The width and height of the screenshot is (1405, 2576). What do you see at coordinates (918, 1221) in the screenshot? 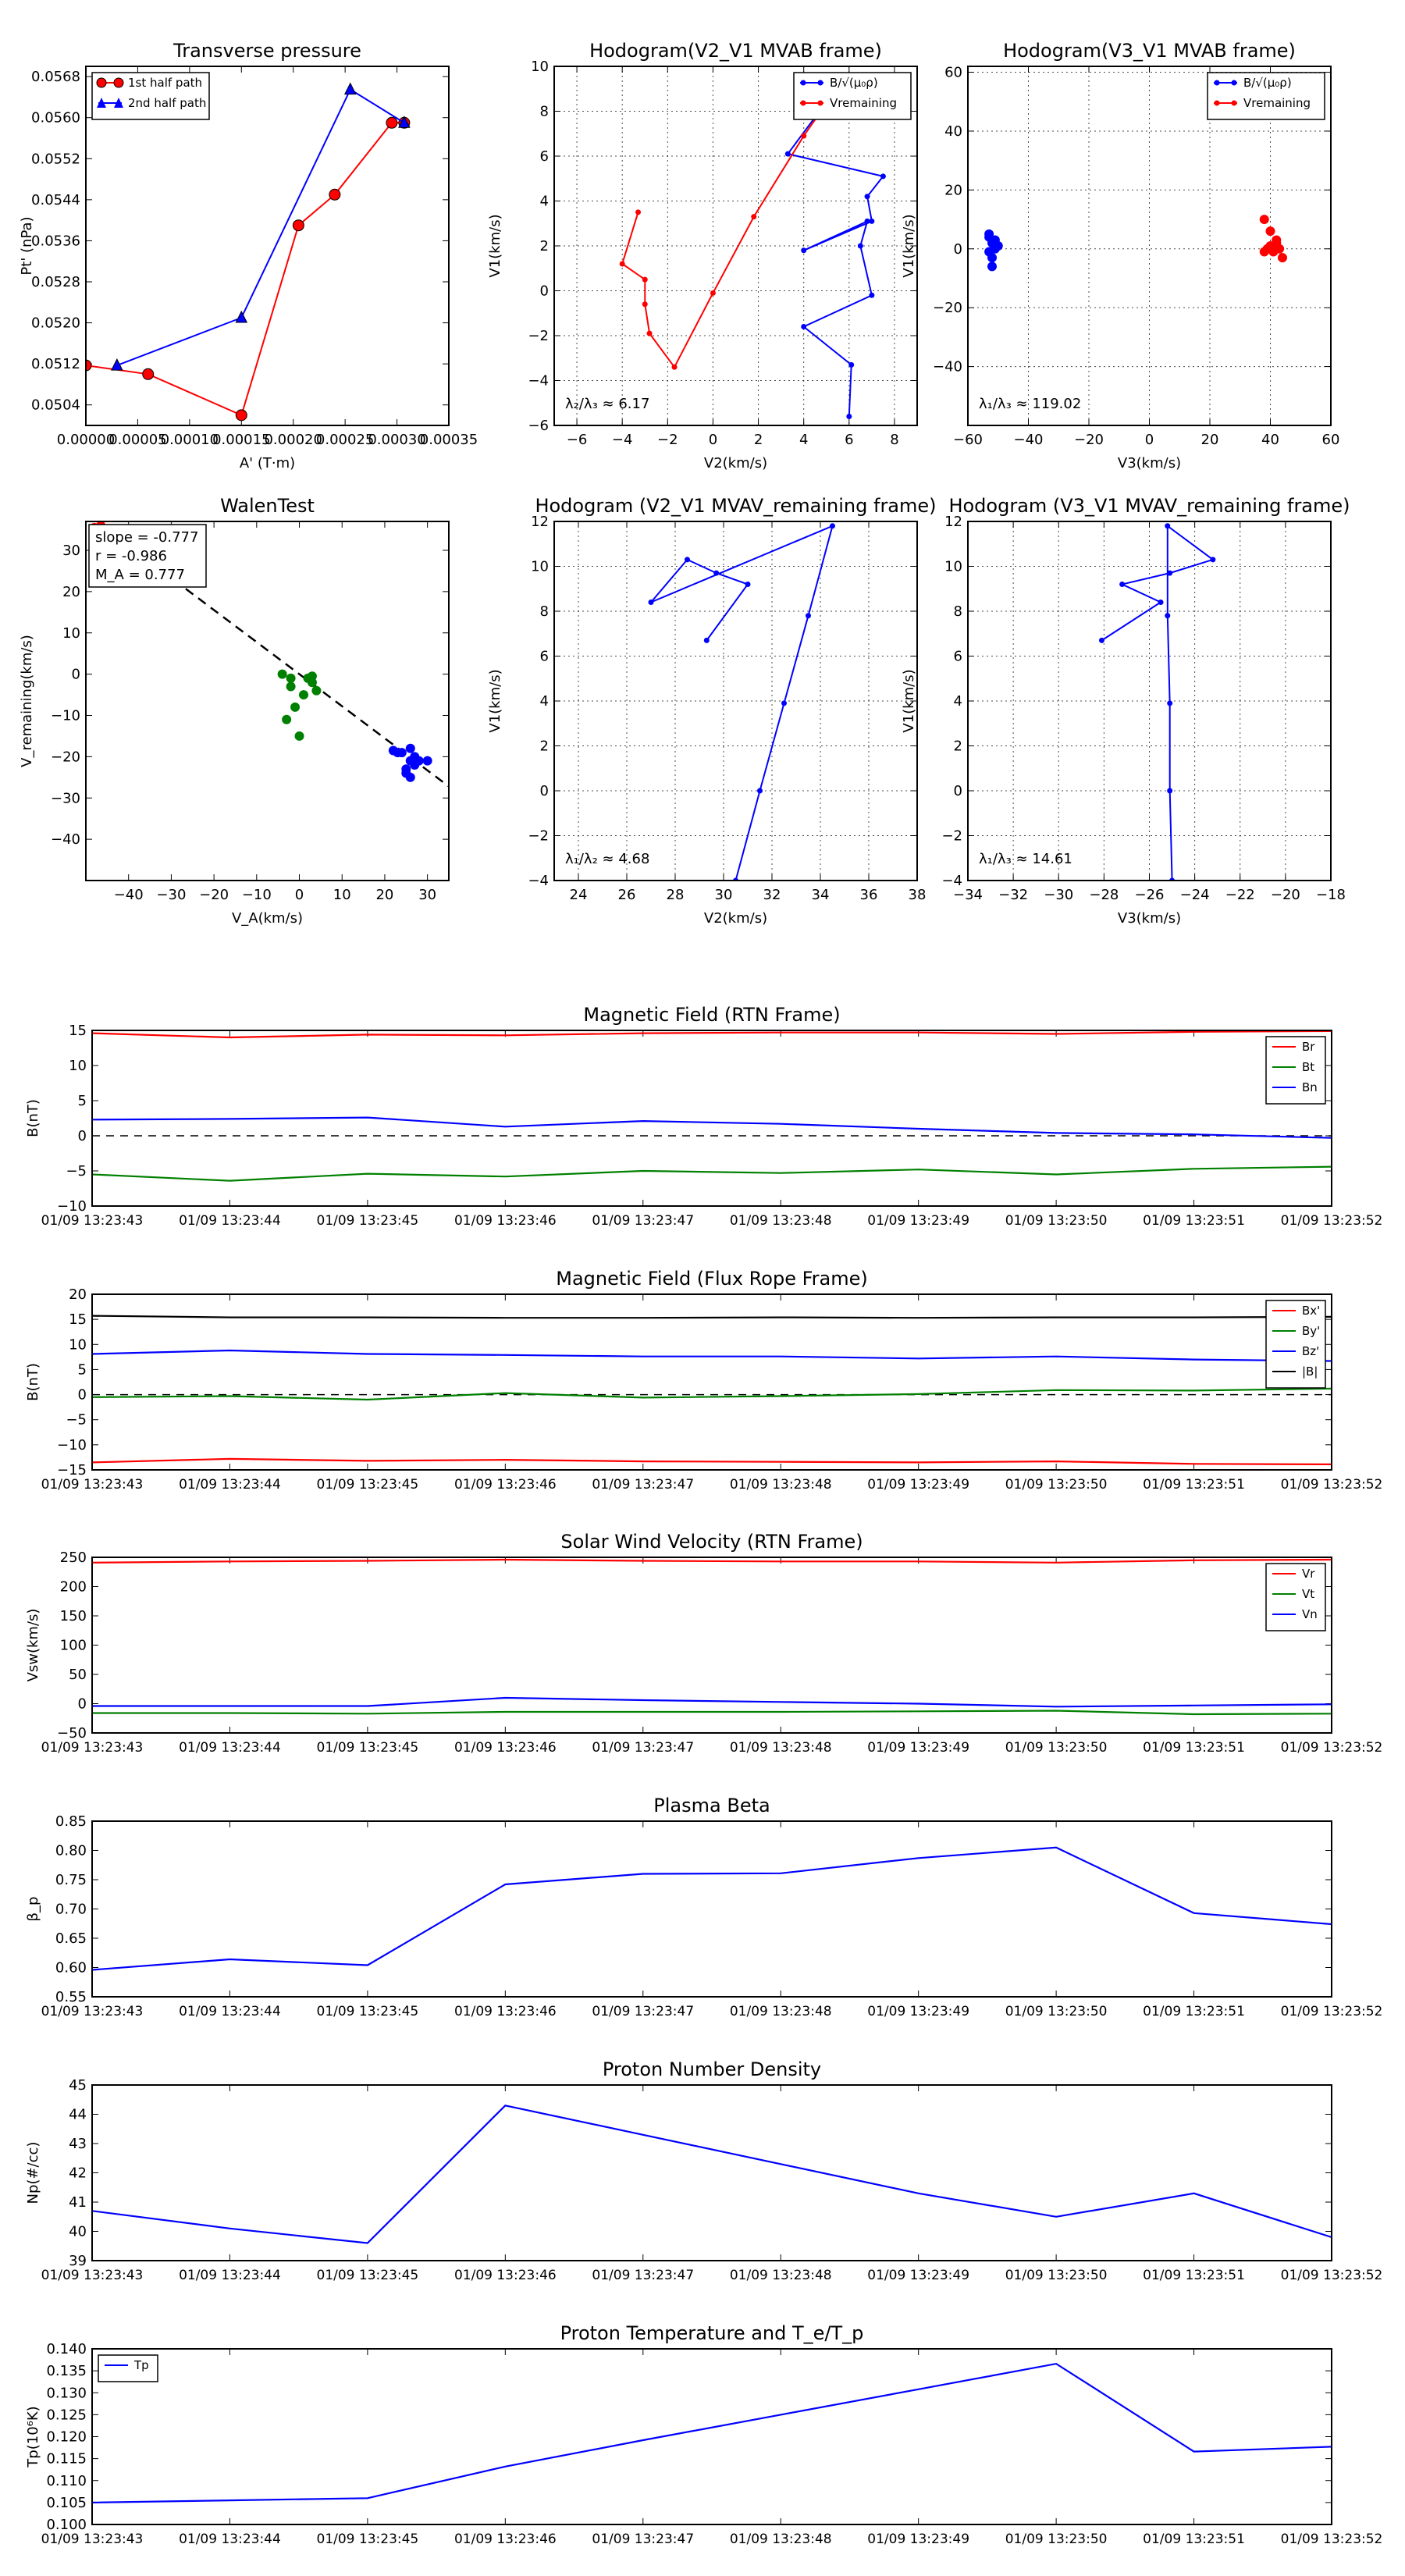
I see `x-tick-label: 01/09 13:23:49` at bounding box center [918, 1221].